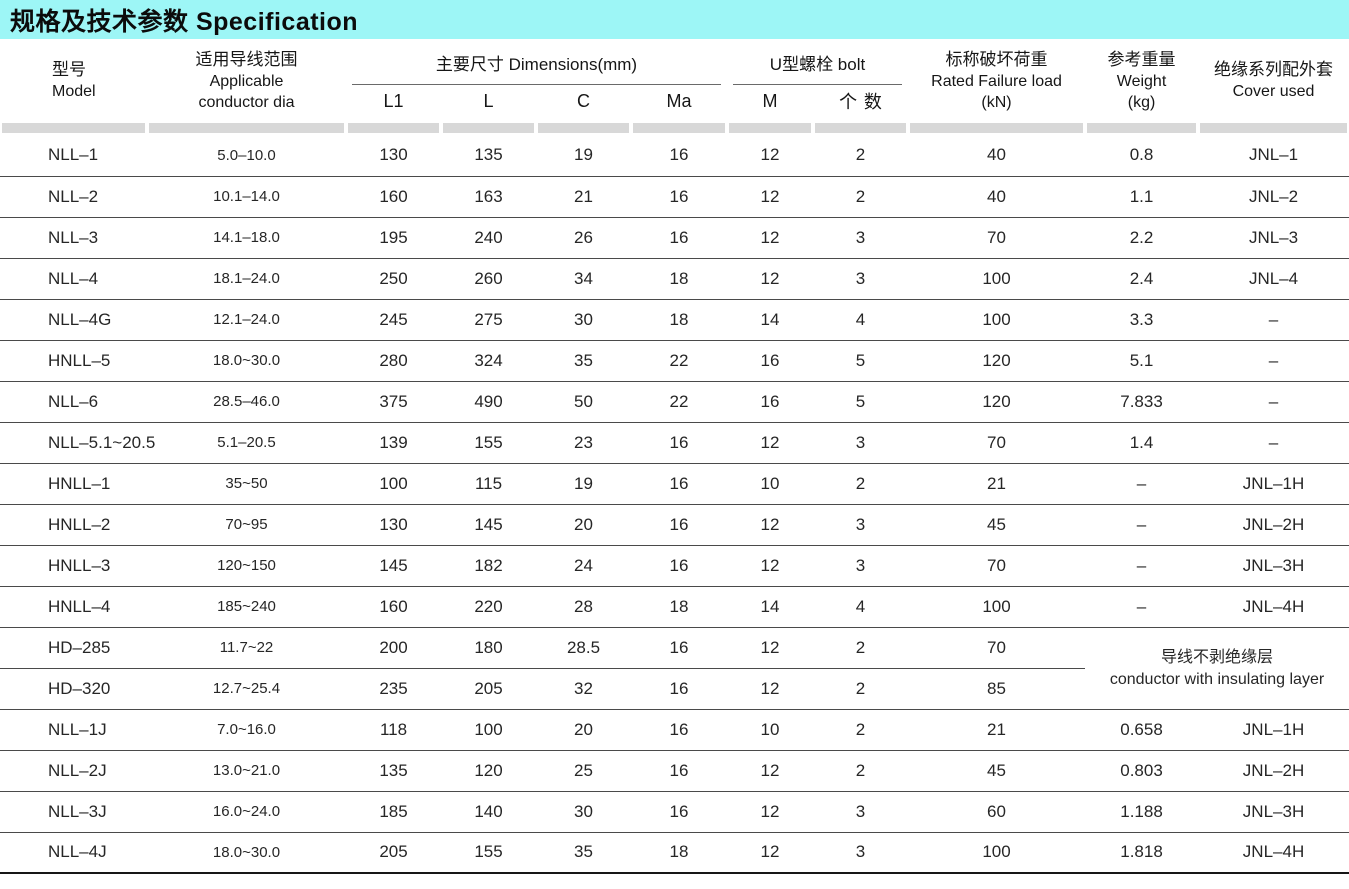  I want to click on cell-l: 140, so click(488, 811).